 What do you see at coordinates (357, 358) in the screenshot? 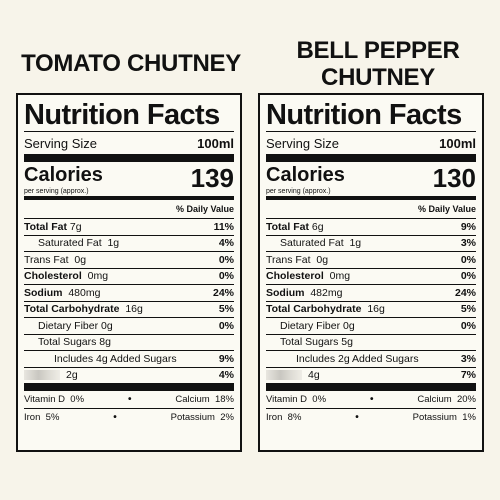
I see `nutrient-label: Includes 2g Added Sugars` at bounding box center [357, 358].